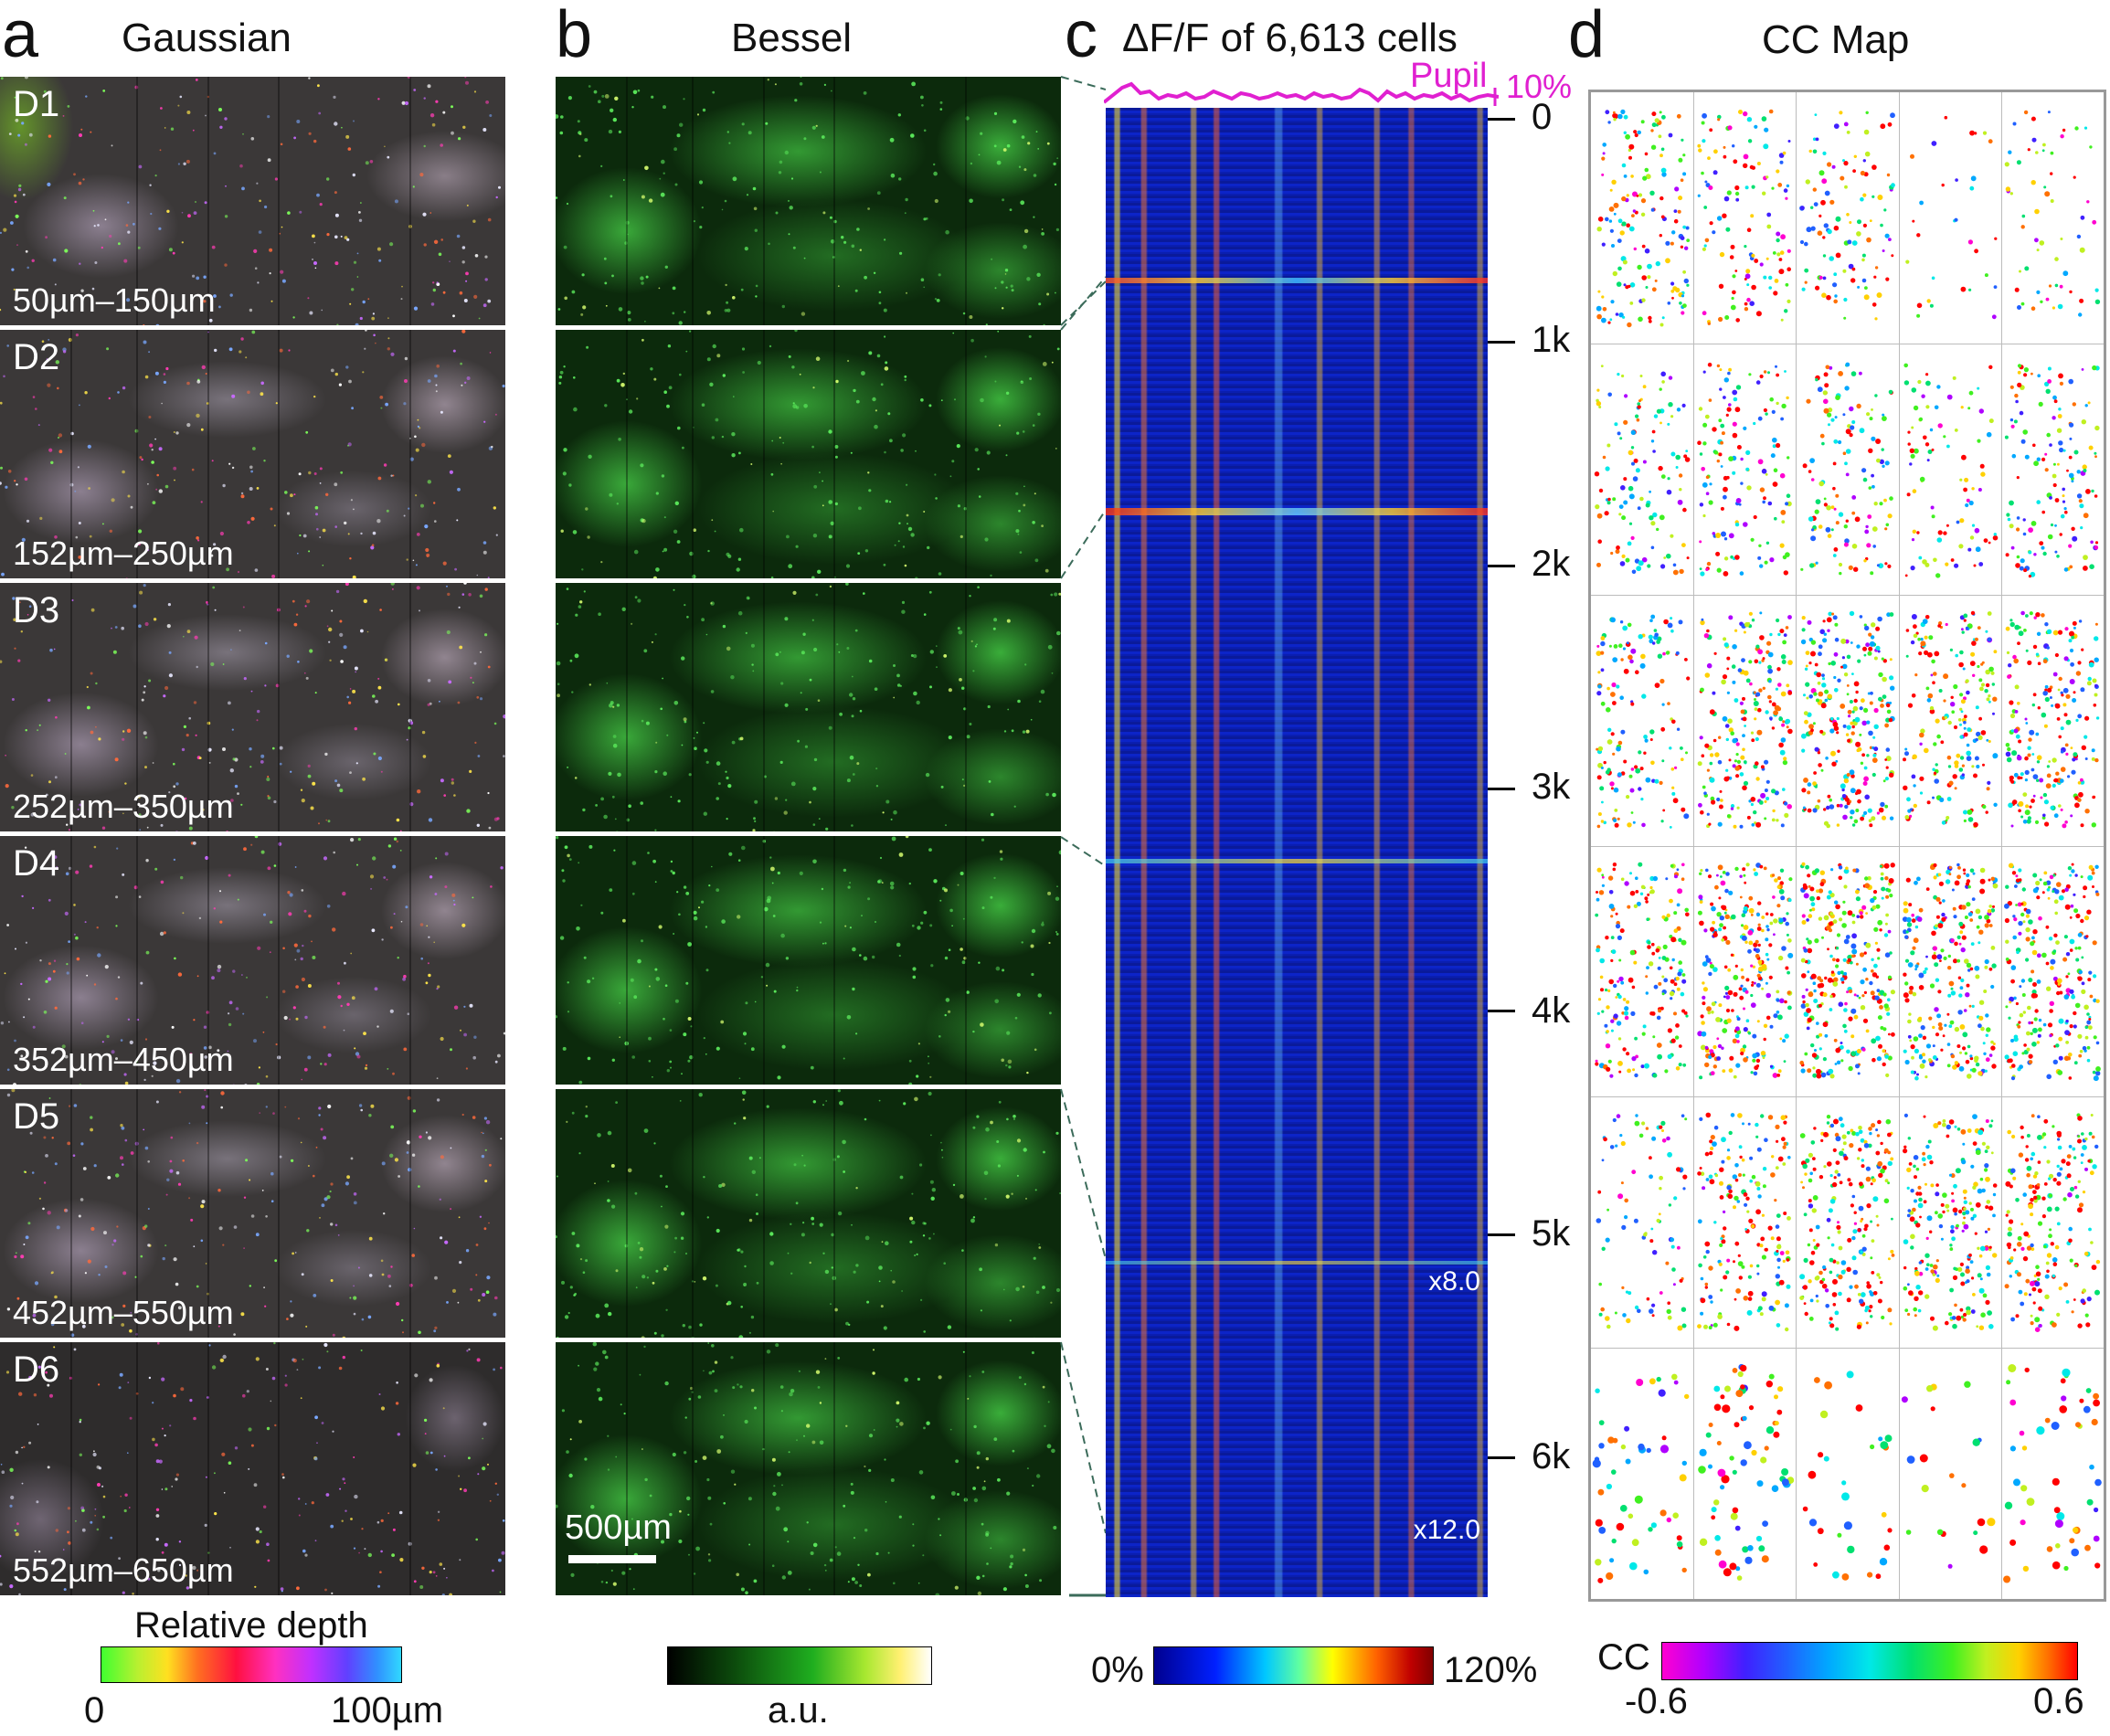  I want to click on range-label-d6: 552µm–650µm, so click(123, 1570).